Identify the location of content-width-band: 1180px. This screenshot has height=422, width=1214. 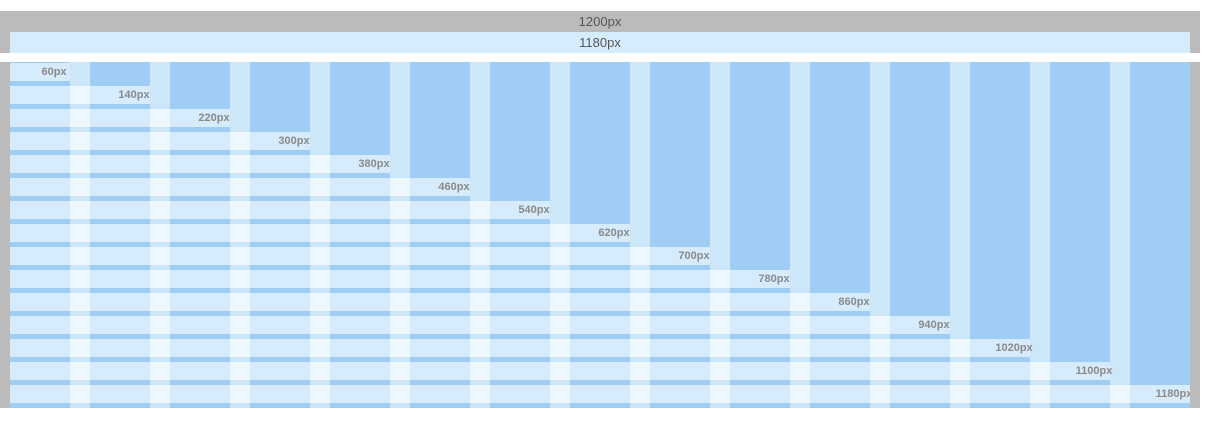
(600, 42).